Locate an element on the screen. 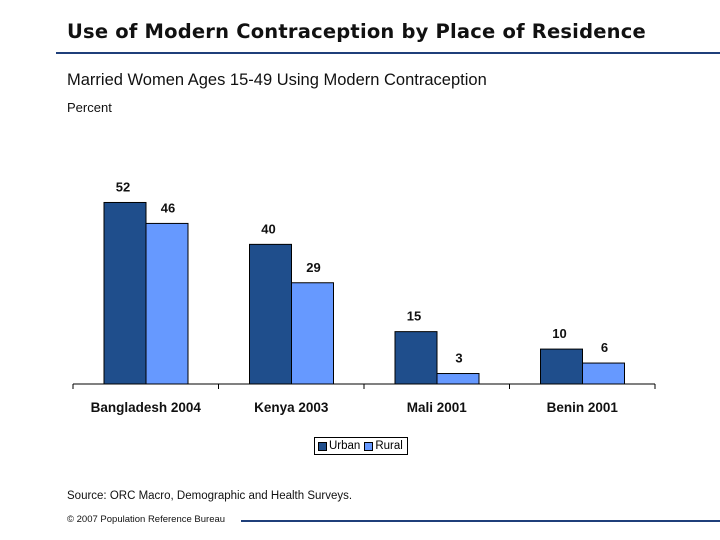  copyright-note: © 2007 Population Reference Bureau is located at coordinates (146, 519).